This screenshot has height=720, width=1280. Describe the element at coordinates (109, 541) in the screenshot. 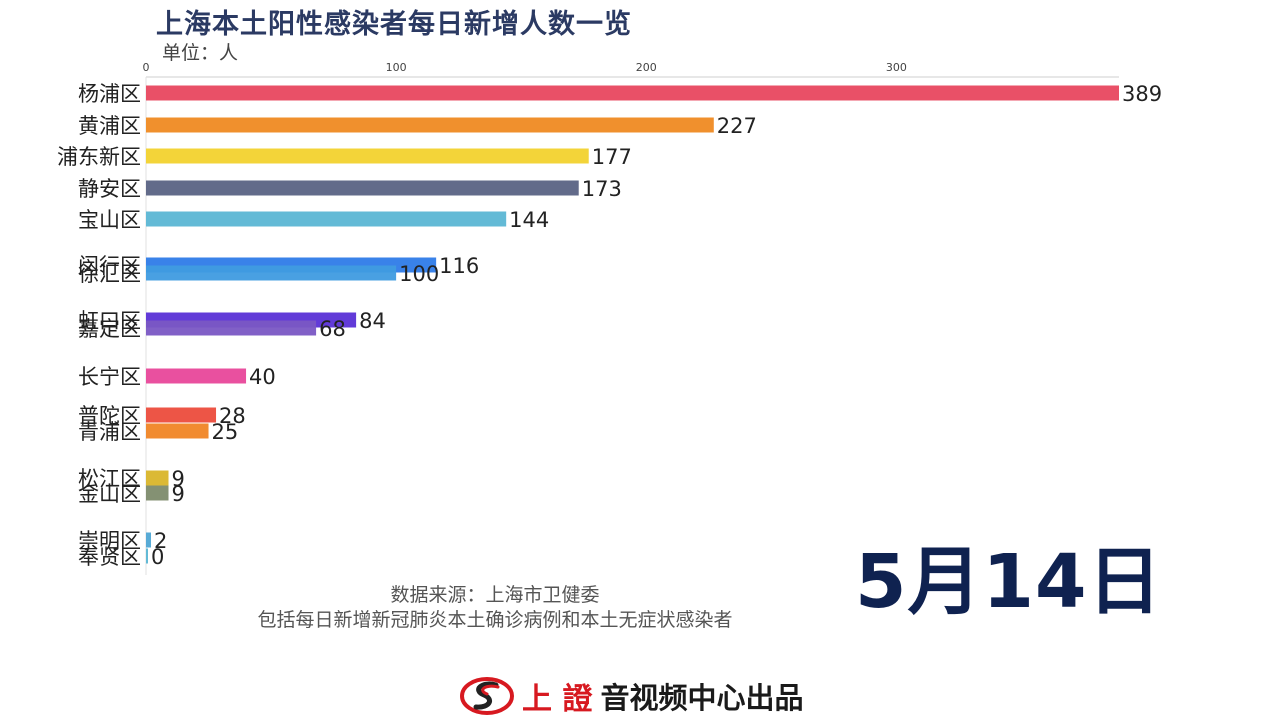

I see `category-label: 崇明区` at that location.